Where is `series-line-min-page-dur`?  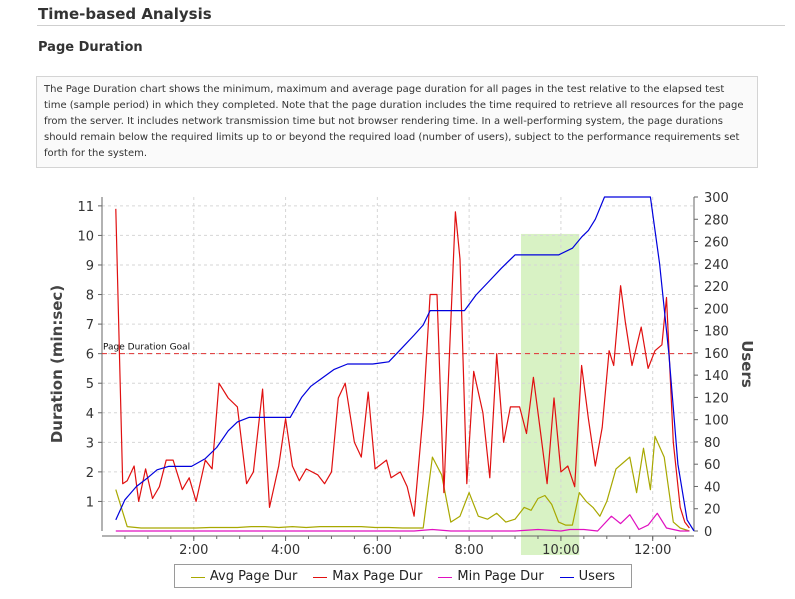 series-line-min-page-dur is located at coordinates (402, 522).